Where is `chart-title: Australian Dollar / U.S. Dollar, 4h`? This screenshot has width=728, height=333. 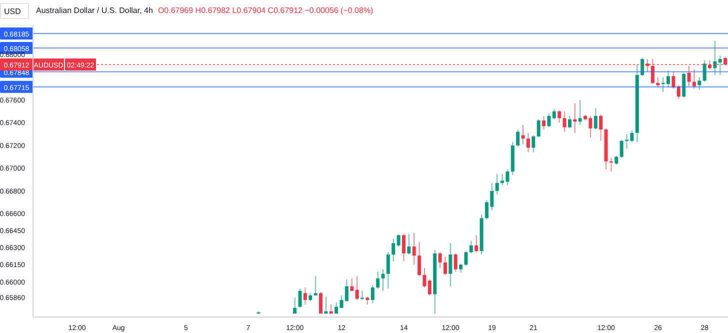 chart-title: Australian Dollar / U.S. Dollar, 4h is located at coordinates (94, 10).